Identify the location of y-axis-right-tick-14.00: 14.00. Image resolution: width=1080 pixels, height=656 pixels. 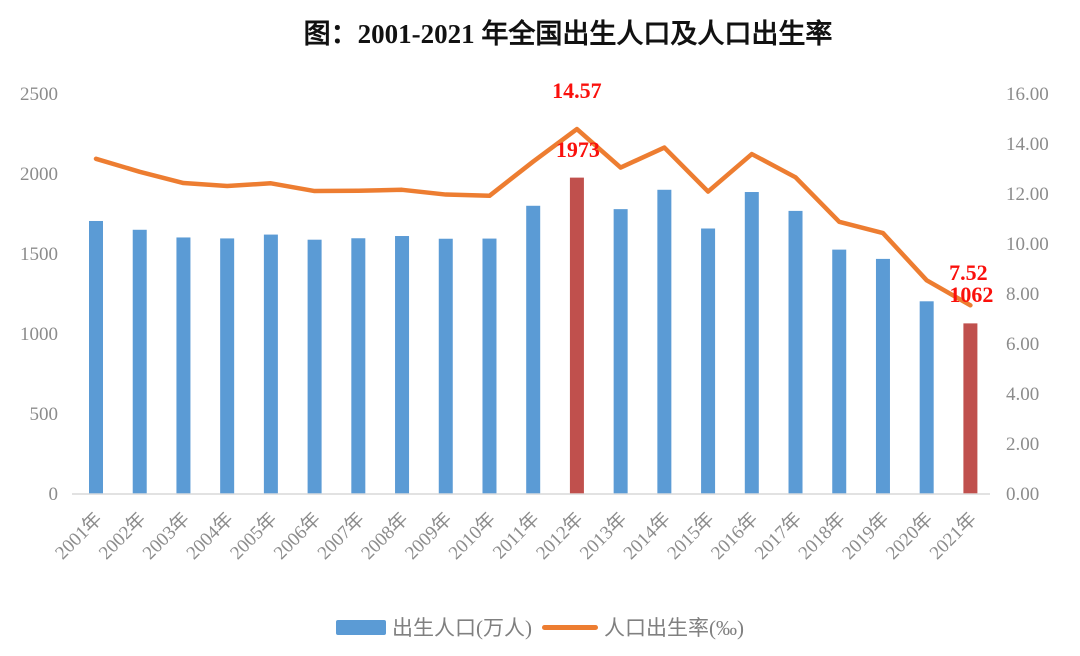
(1027, 144).